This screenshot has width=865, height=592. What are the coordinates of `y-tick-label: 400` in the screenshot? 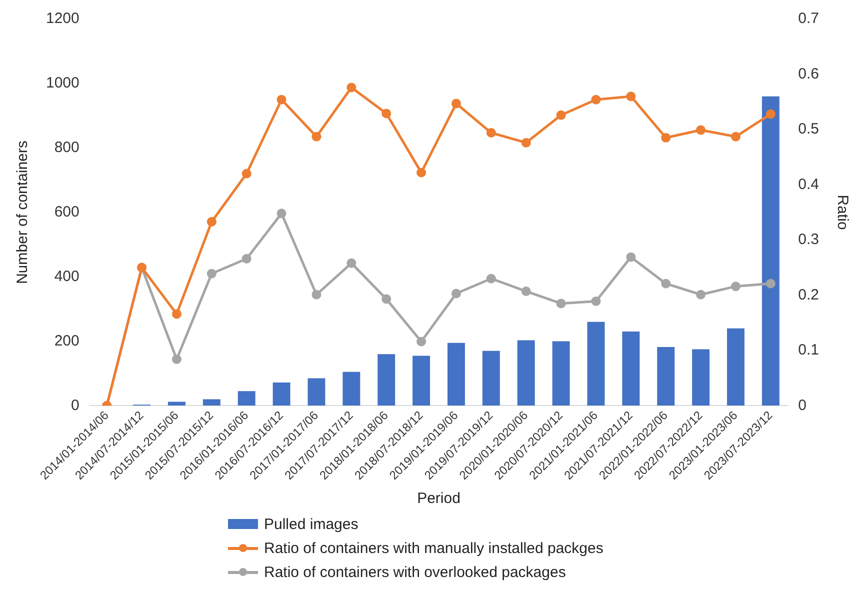 It's located at (67, 276).